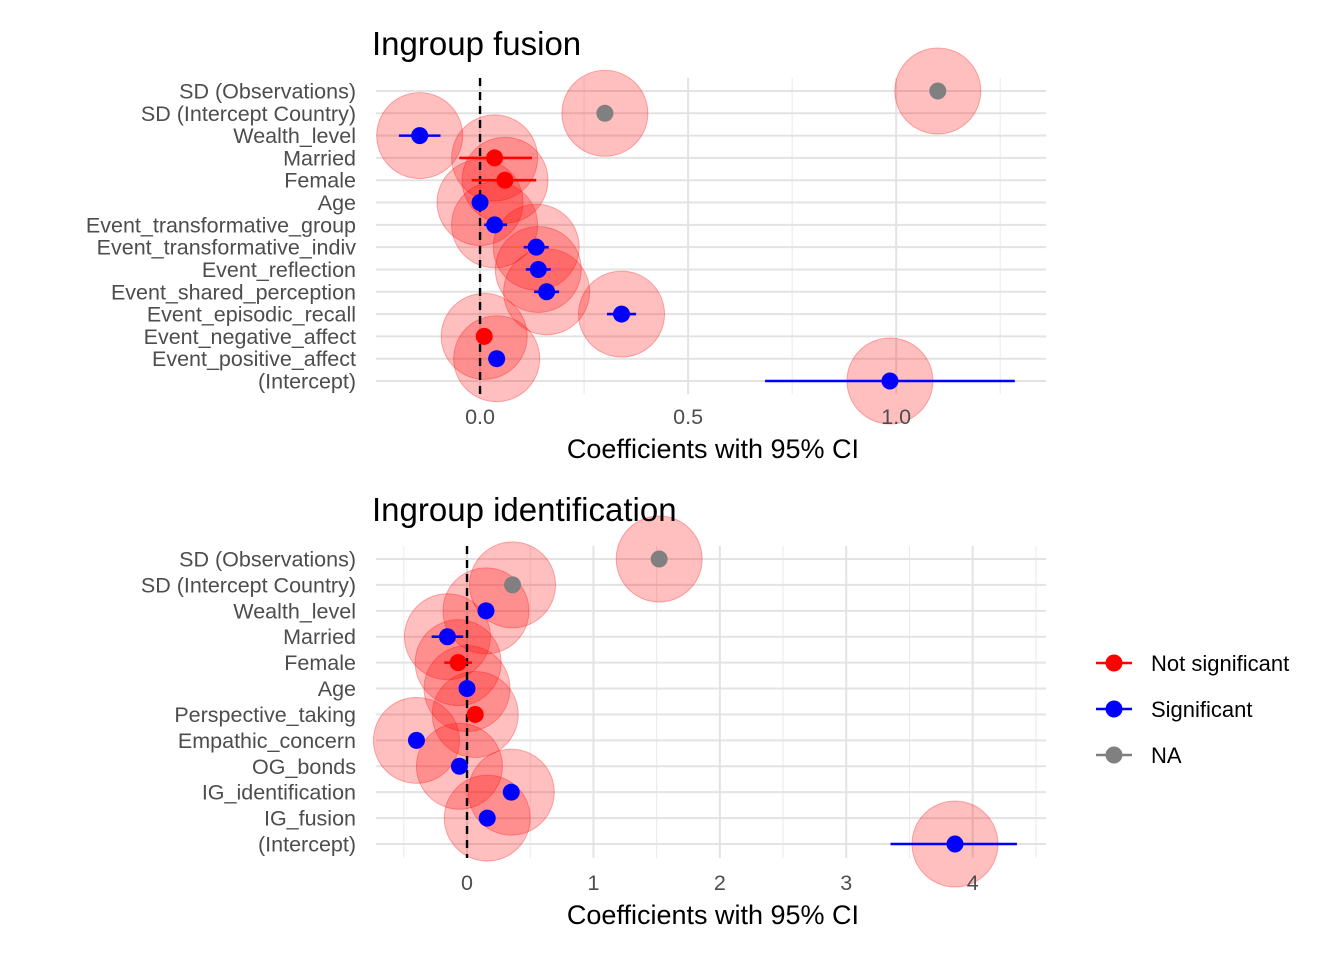  Describe the element at coordinates (304, 767) in the screenshot. I see `y-tick-label: OG_bonds` at that location.